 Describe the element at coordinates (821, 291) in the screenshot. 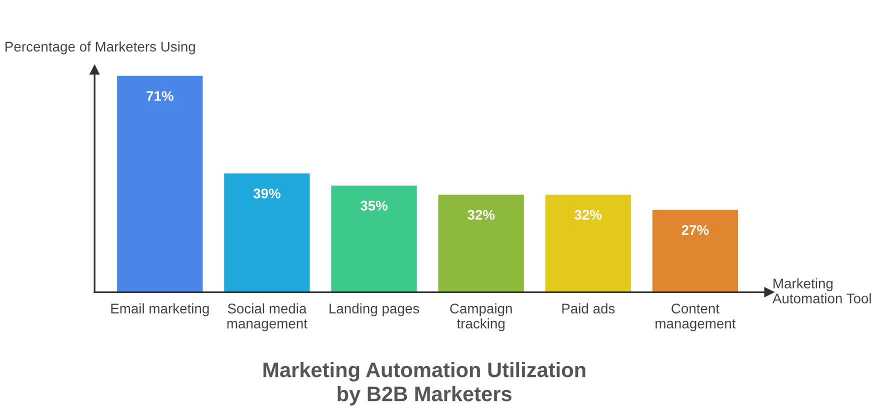

I see `x-axis-title: Marketing Automation Tool` at that location.